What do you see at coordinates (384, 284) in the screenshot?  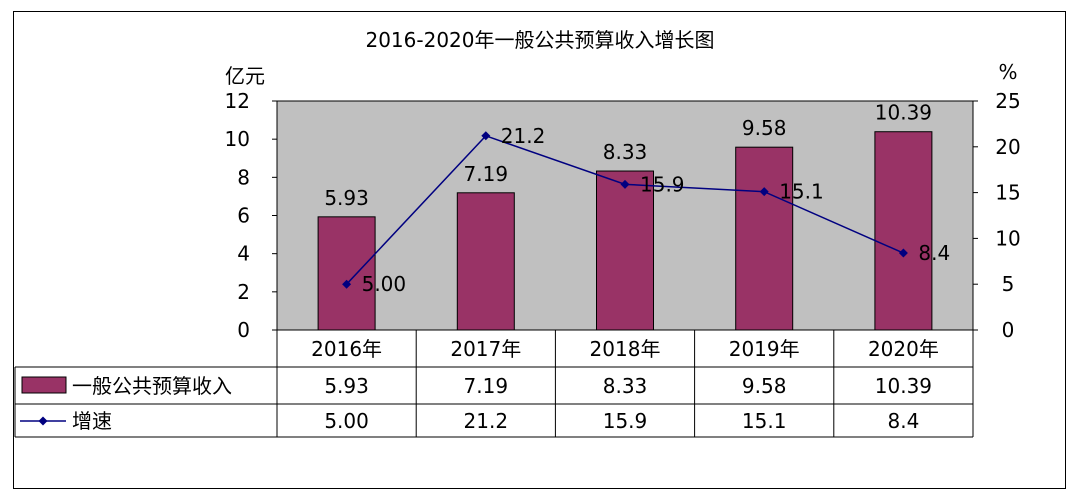 I see `line-value-label: 5.00` at bounding box center [384, 284].